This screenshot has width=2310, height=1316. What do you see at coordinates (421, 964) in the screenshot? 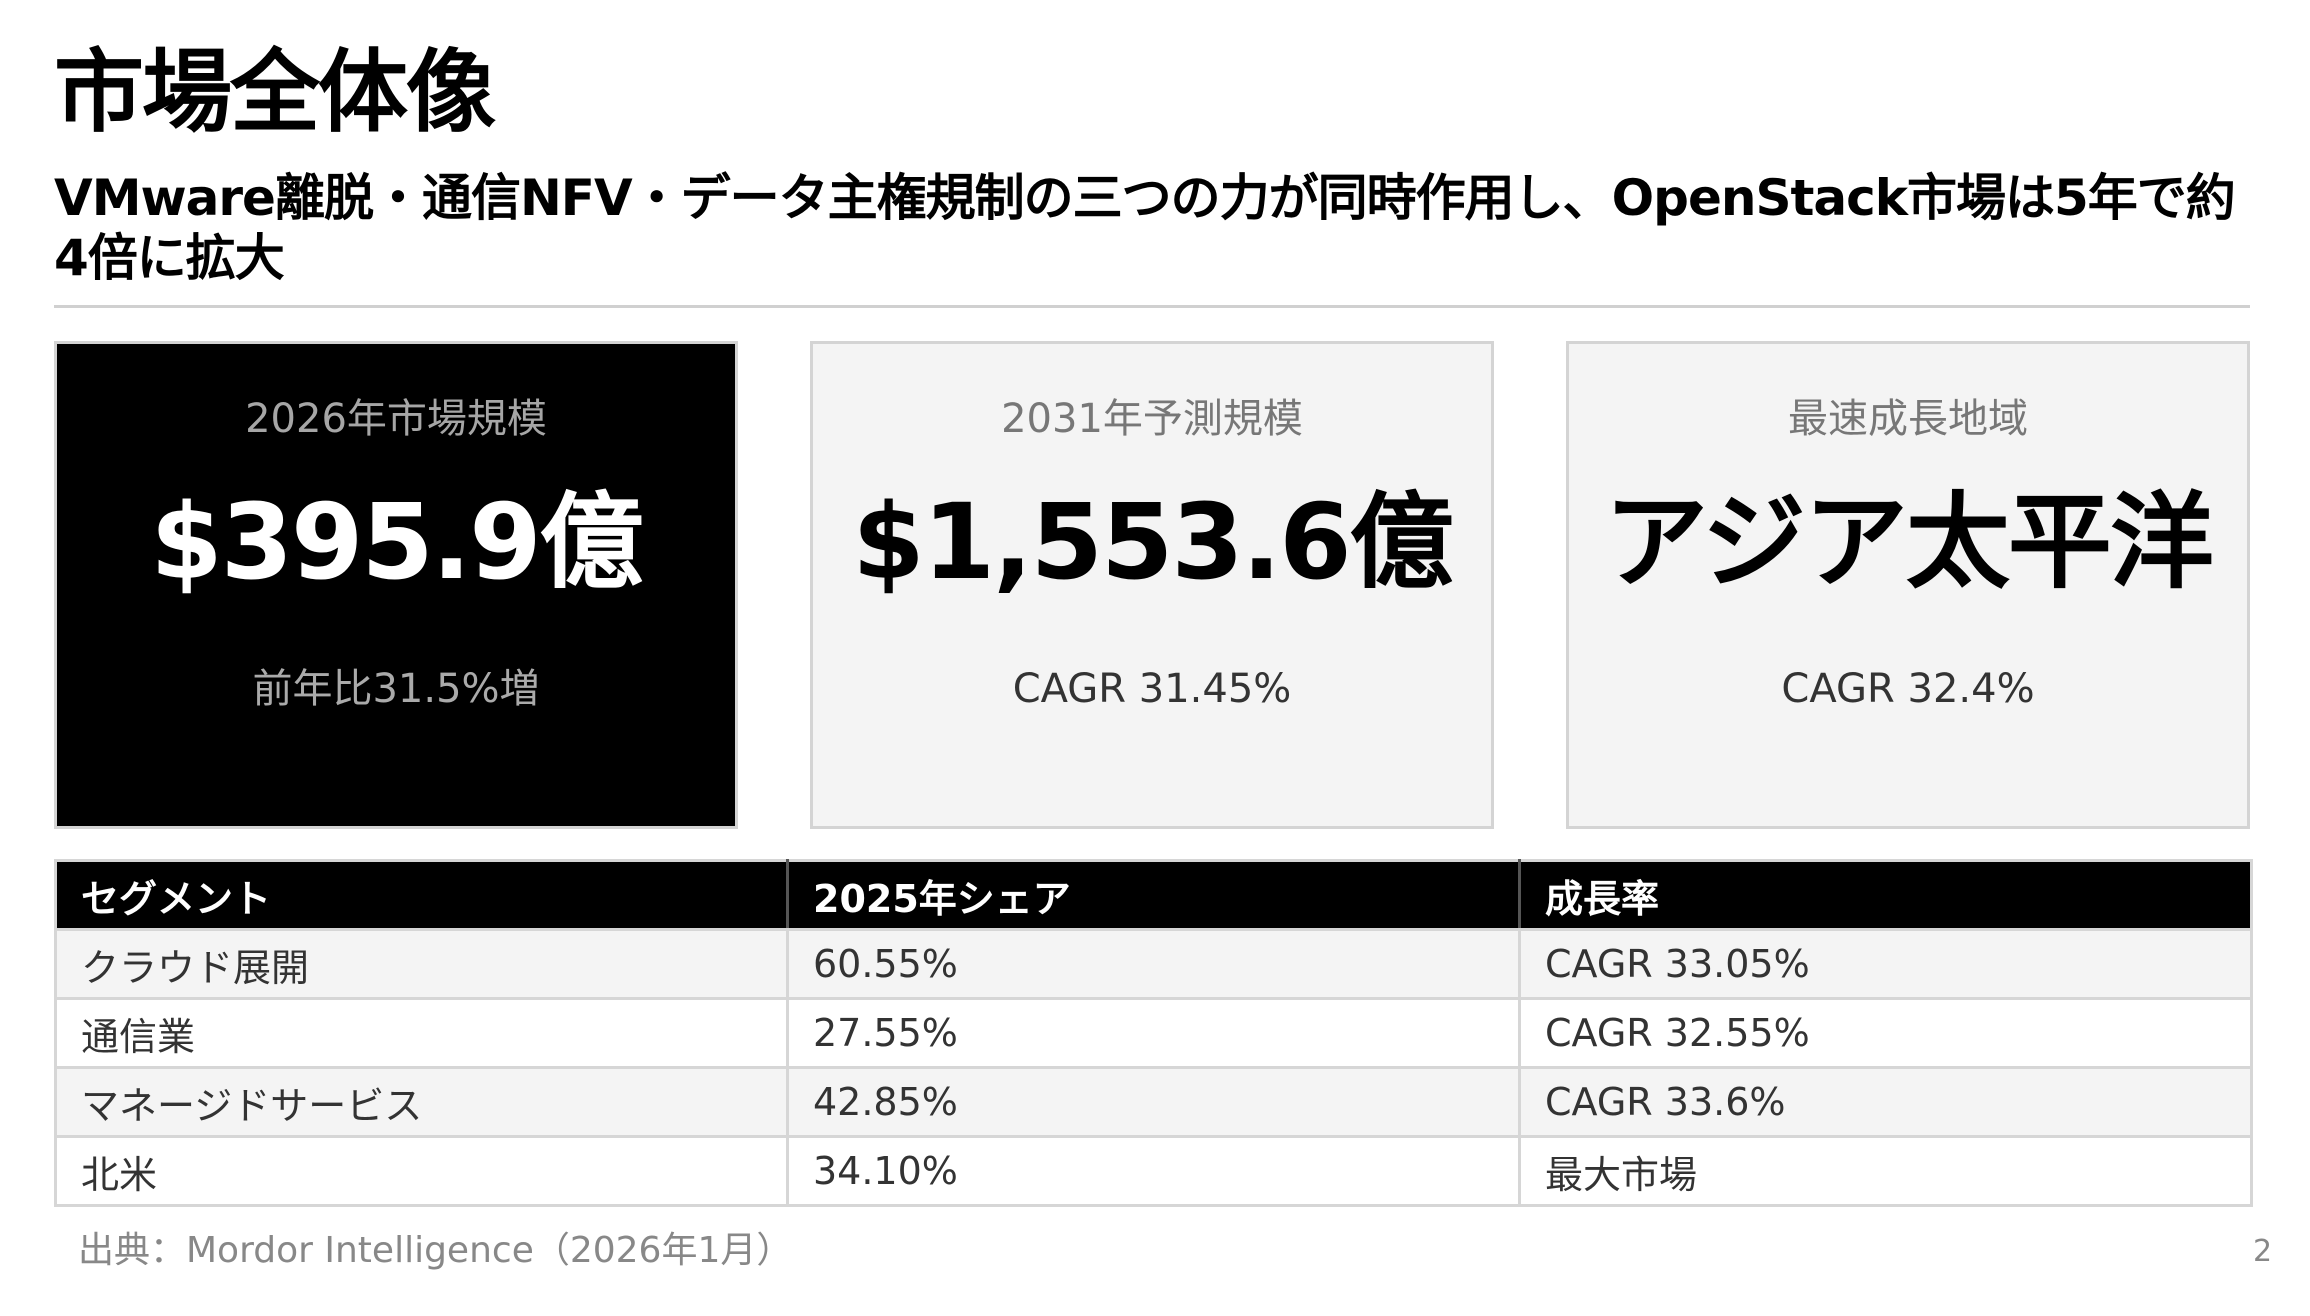
I see `cell-segment: クラウド展開` at bounding box center [421, 964].